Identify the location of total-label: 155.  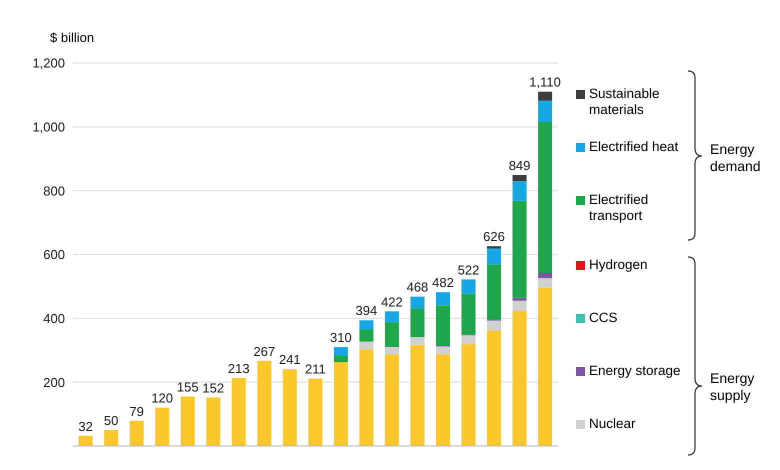
(187, 387).